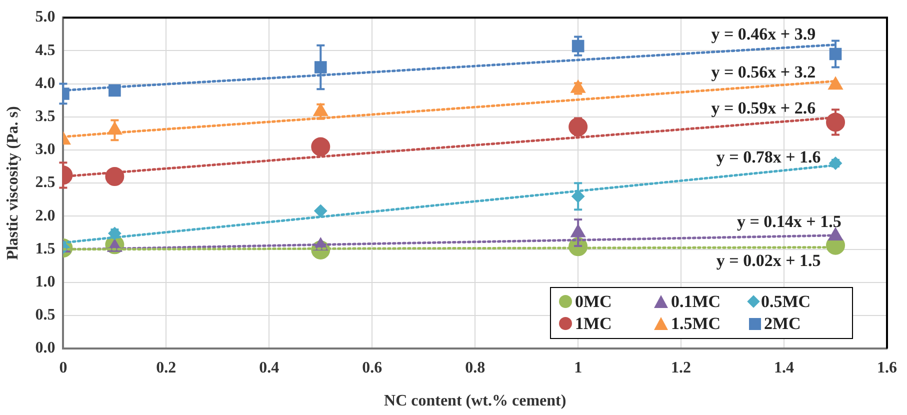 This screenshot has height=415, width=907. I want to click on y-tick-label: 1.0, so click(45, 282).